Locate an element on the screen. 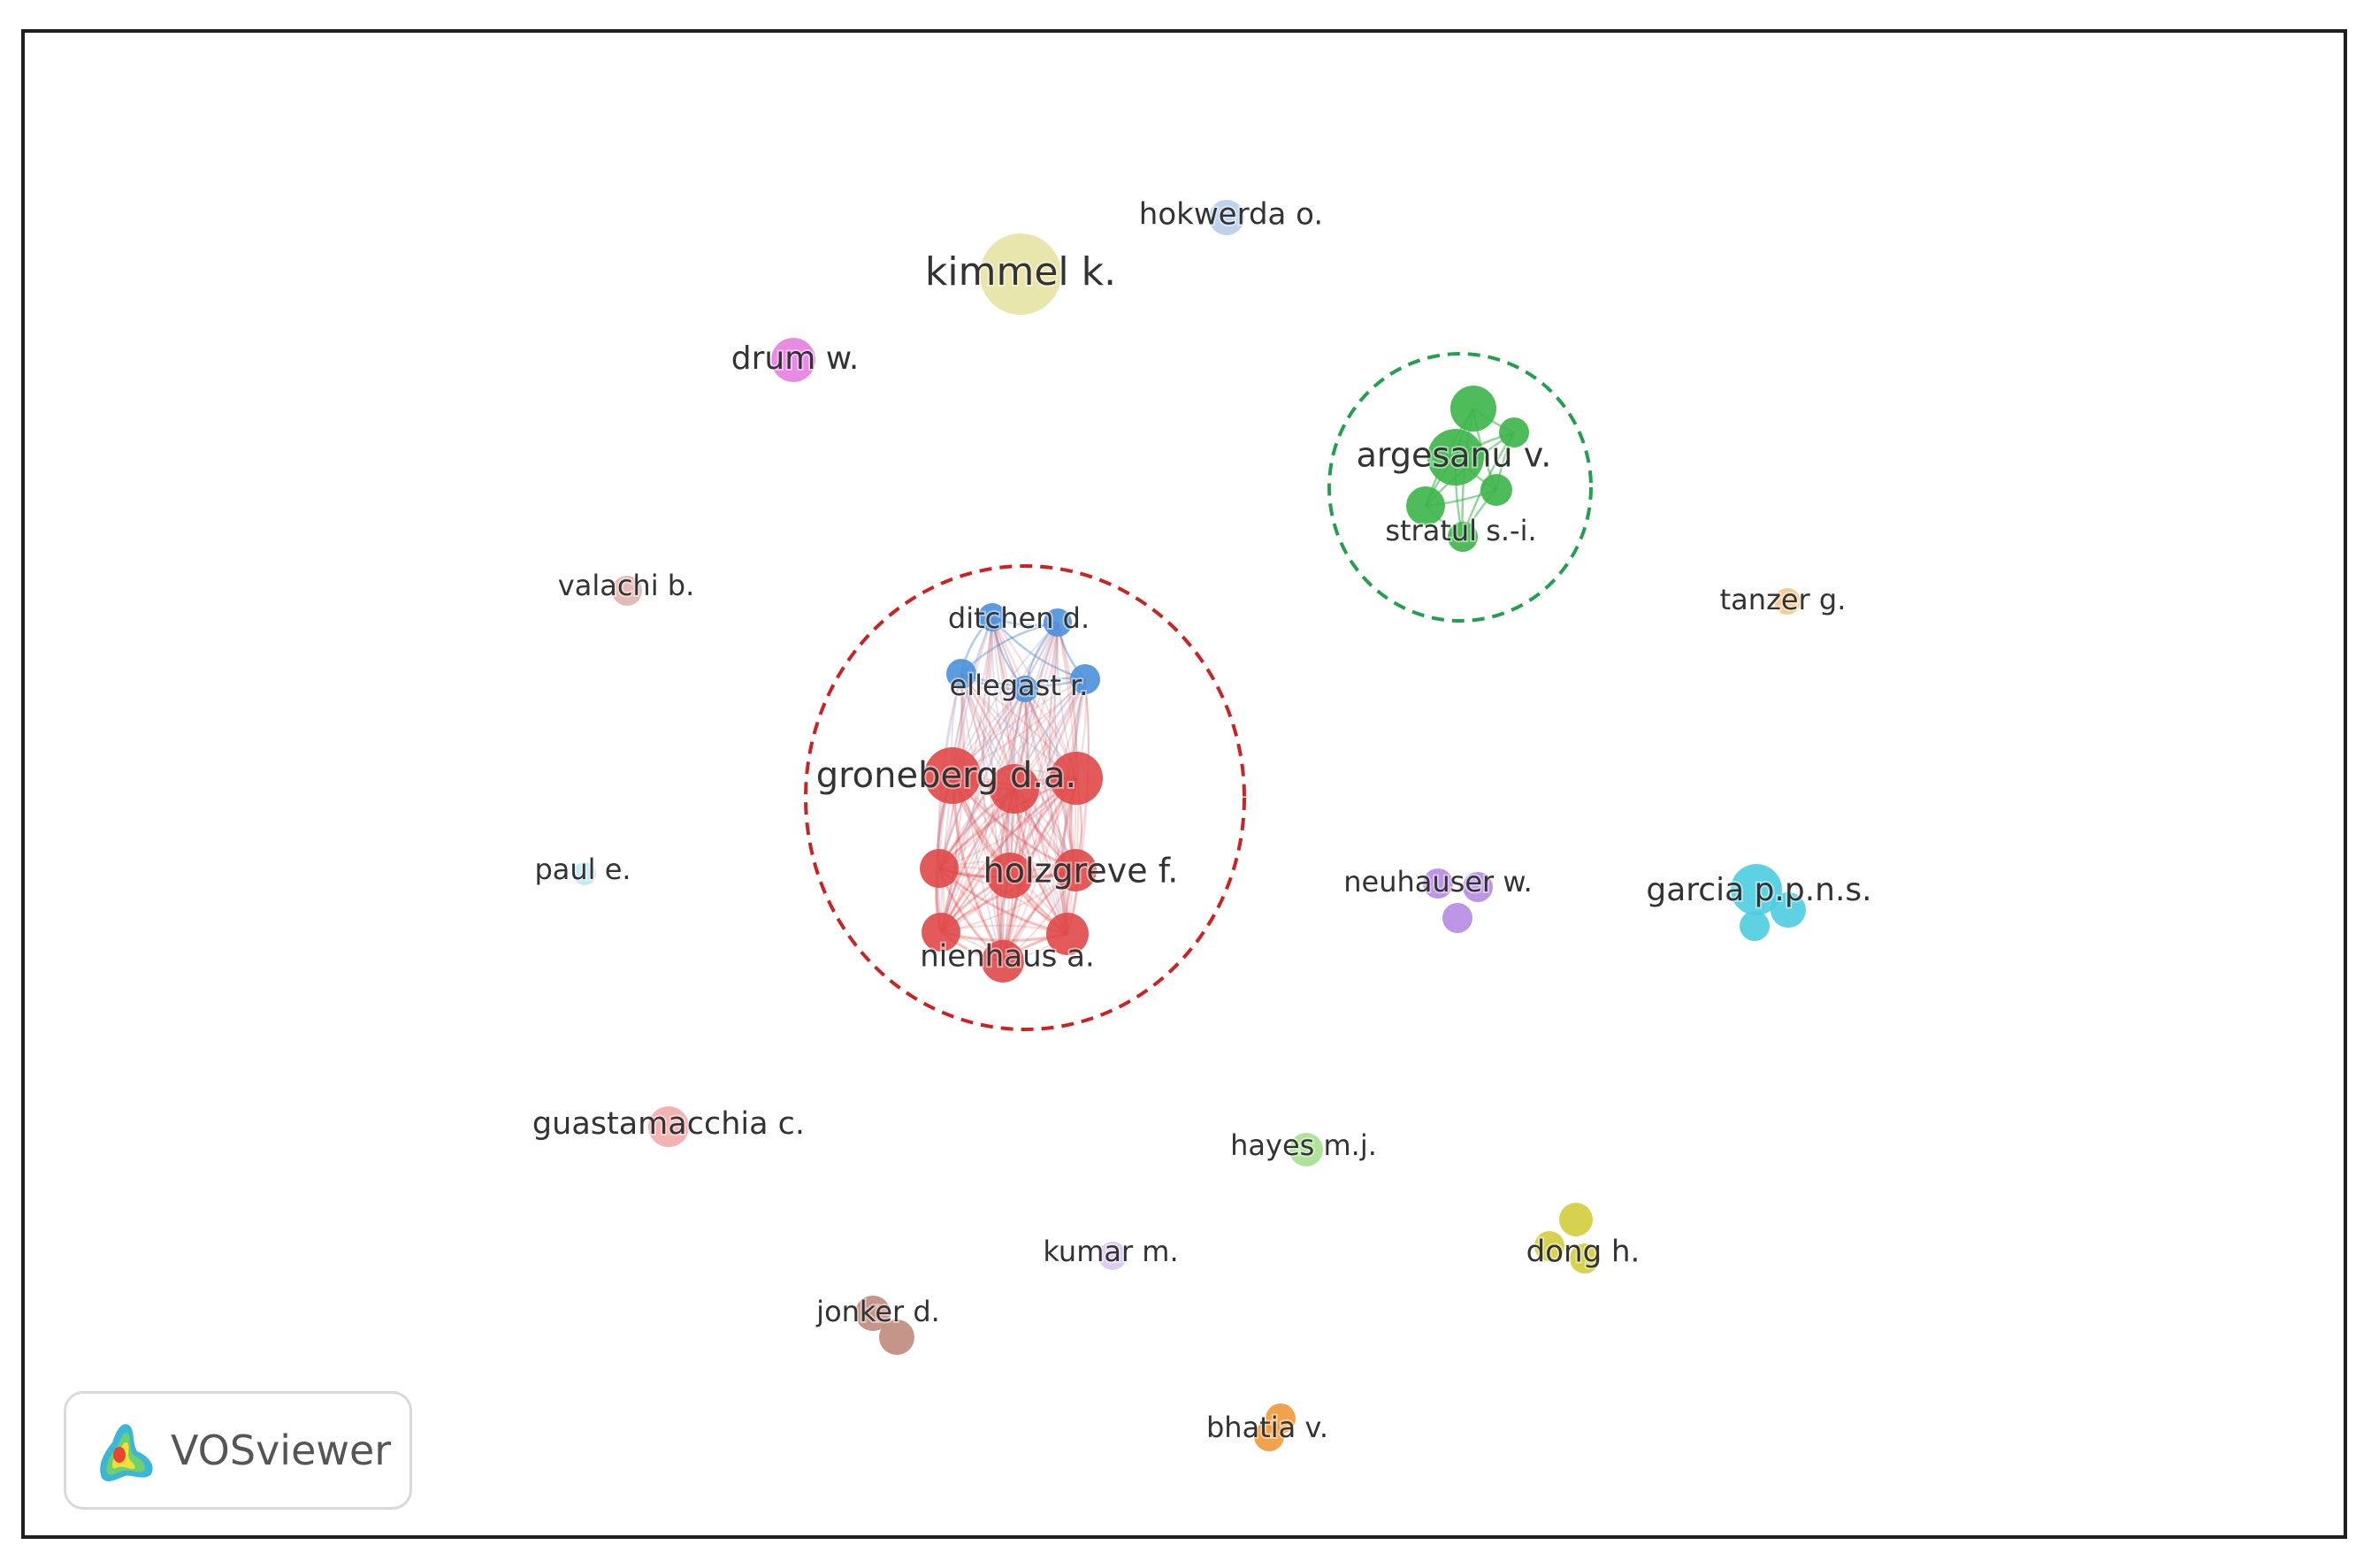  node-paul is located at coordinates (584, 873).